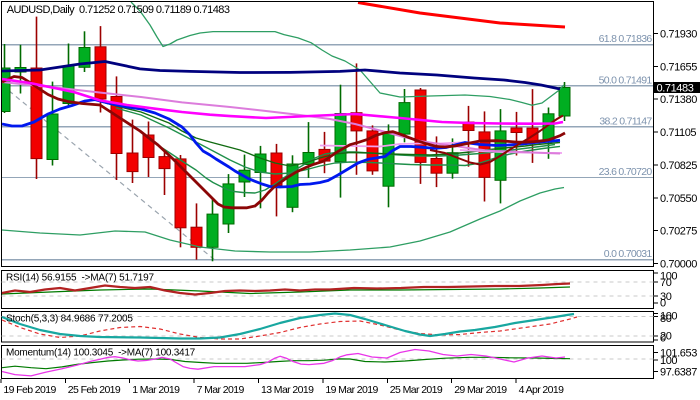 The height and width of the screenshot is (400, 700). I want to click on svg-text: 0.70825, so click(678, 166).